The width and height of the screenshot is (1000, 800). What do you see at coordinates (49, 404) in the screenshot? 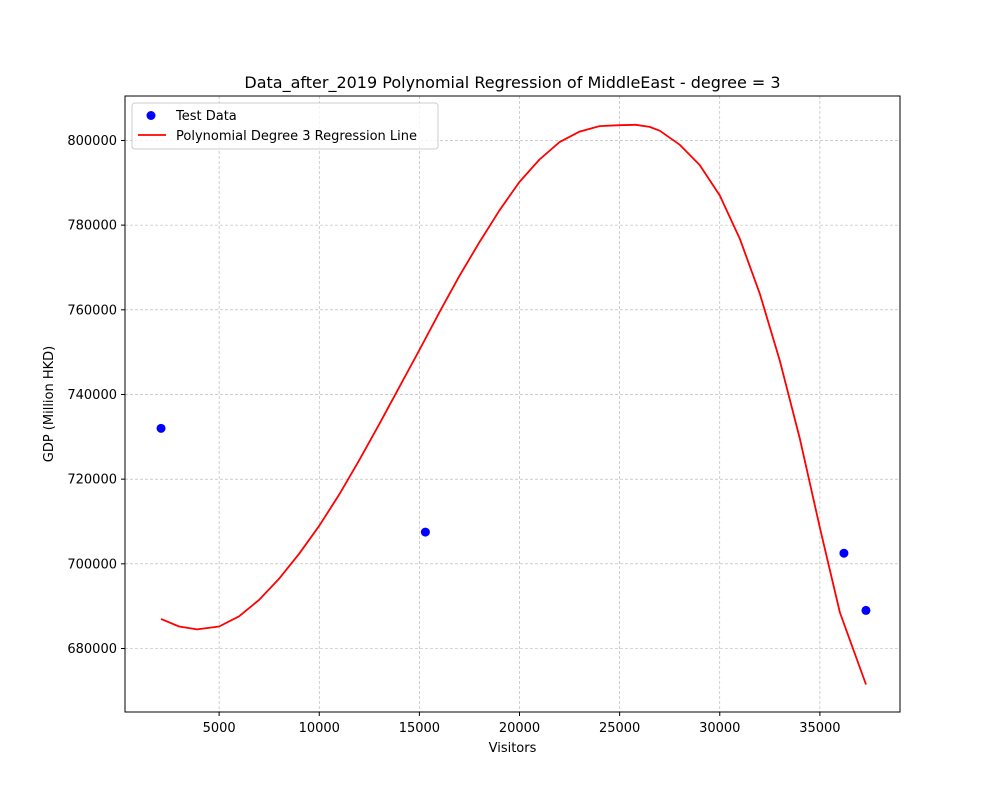
I see `y-axis-label: GDP (Million HKD)` at bounding box center [49, 404].